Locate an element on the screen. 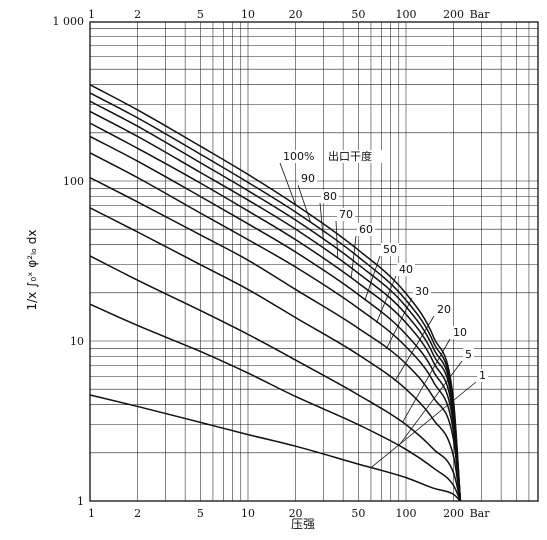  series-label: 5 is located at coordinates (468, 354).